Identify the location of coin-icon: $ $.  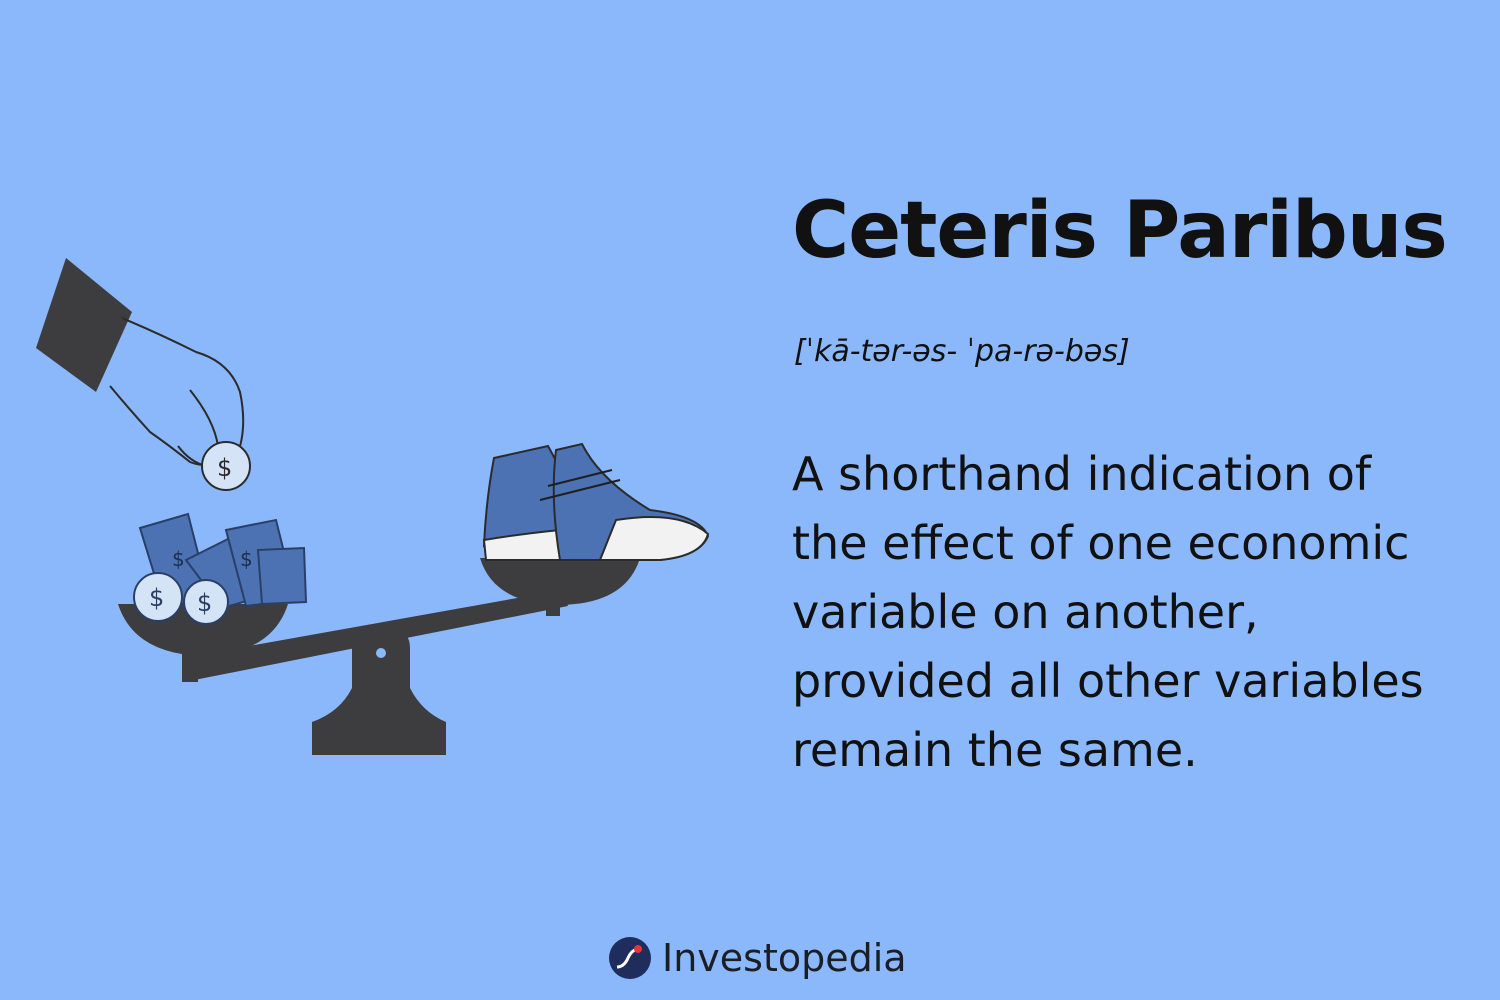
(181, 598).